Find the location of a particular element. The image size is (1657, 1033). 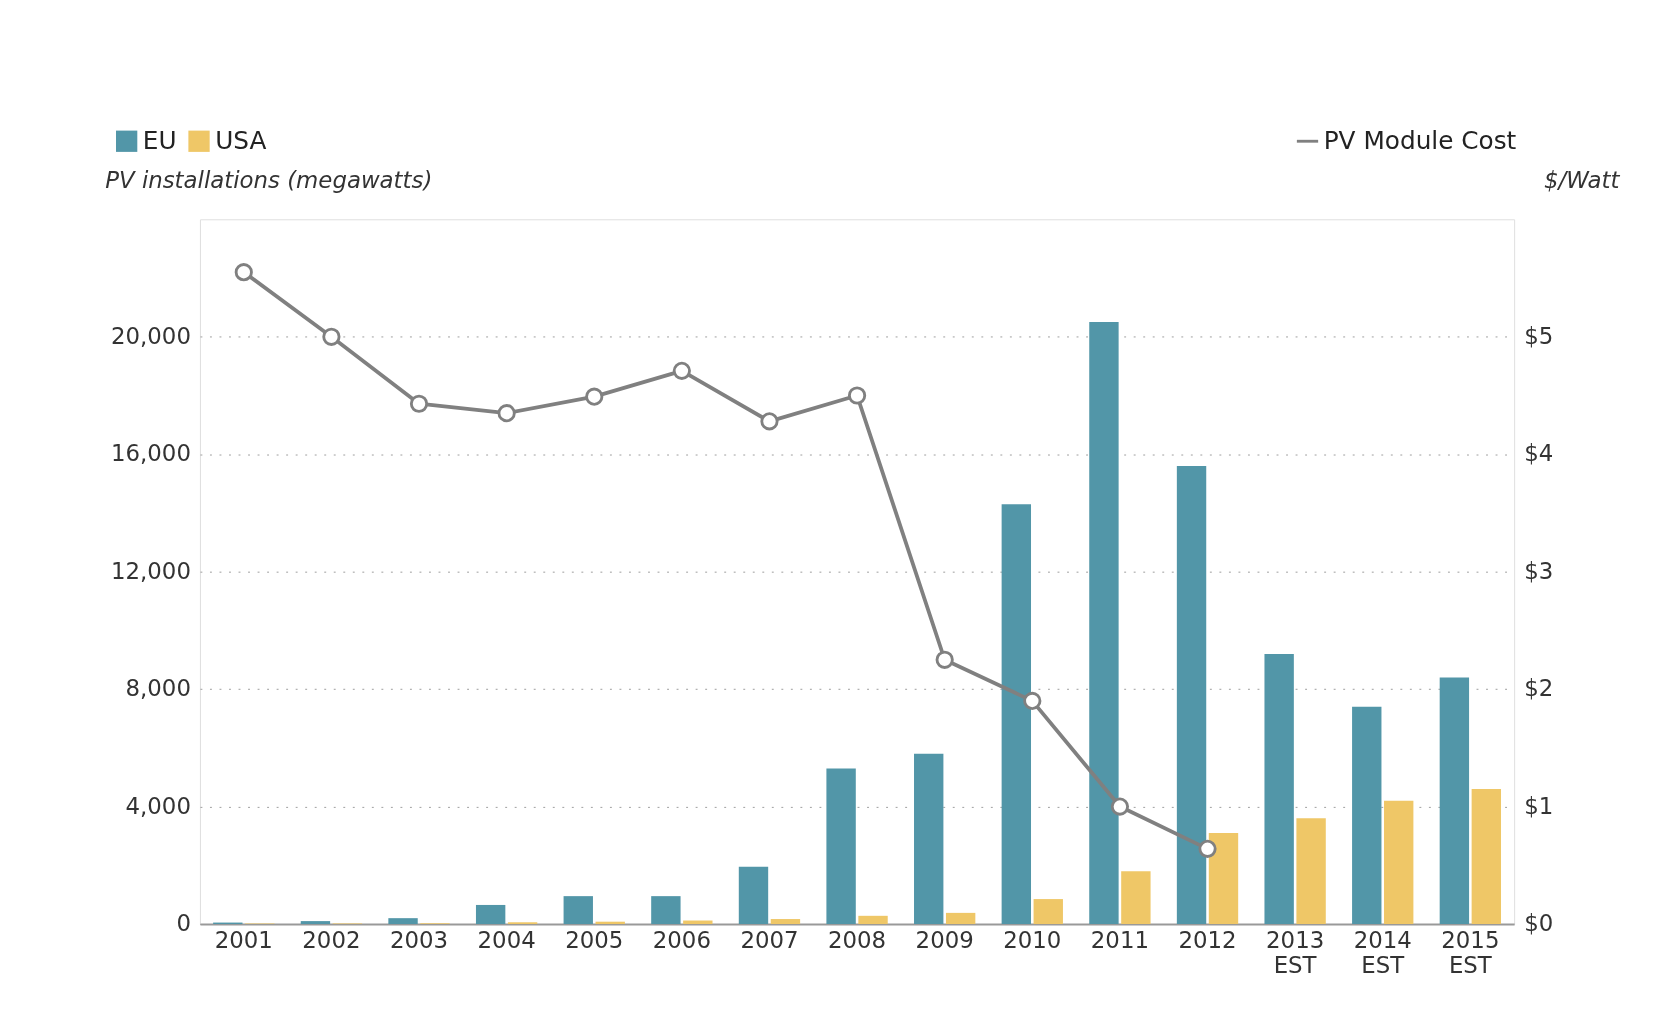

x-tick-label: 2014 EST is located at coordinates (1382, 953).